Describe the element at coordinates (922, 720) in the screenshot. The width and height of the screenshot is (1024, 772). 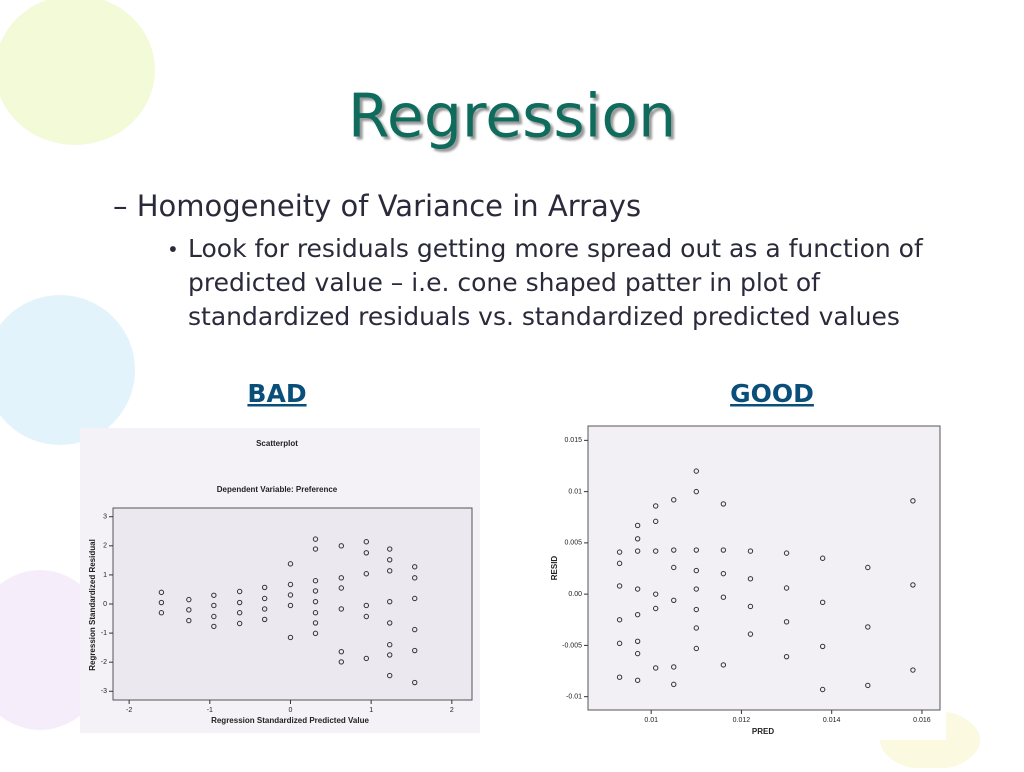
I see `x-tick-label: 0.016` at that location.